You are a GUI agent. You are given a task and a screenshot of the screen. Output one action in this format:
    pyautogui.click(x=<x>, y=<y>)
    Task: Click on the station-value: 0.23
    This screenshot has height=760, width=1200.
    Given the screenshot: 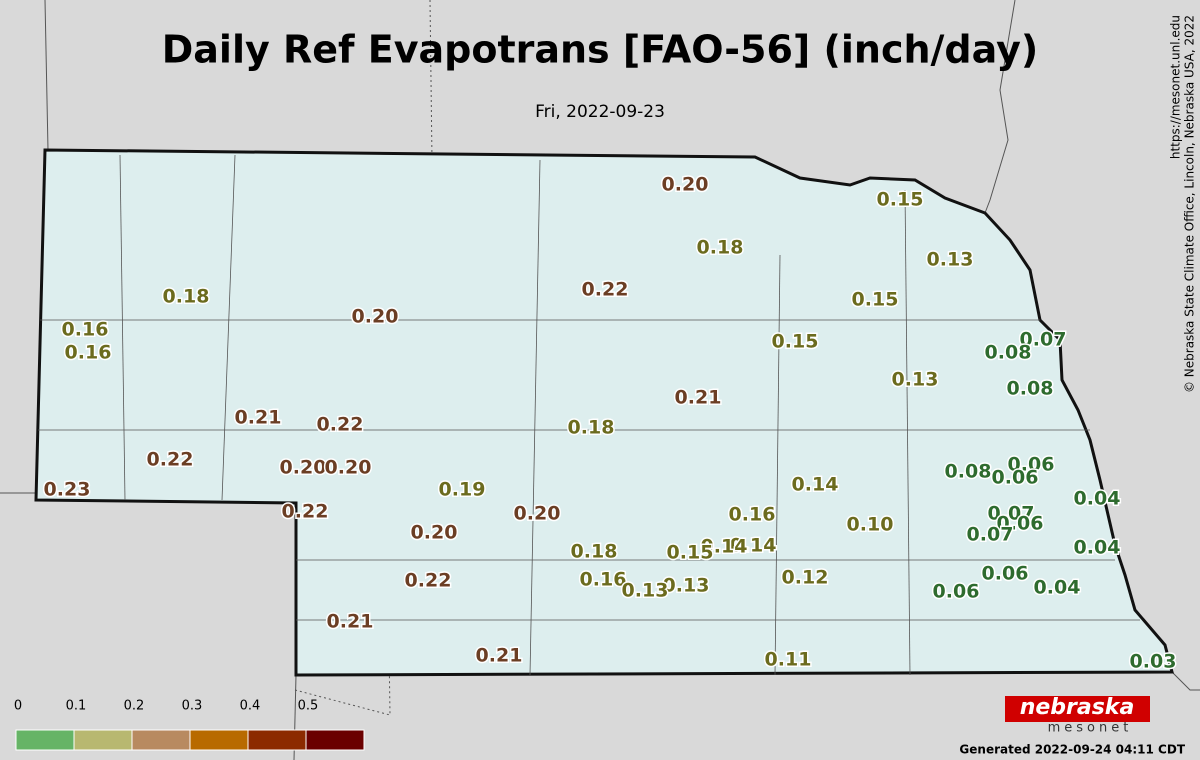 What is the action you would take?
    pyautogui.click(x=67, y=490)
    